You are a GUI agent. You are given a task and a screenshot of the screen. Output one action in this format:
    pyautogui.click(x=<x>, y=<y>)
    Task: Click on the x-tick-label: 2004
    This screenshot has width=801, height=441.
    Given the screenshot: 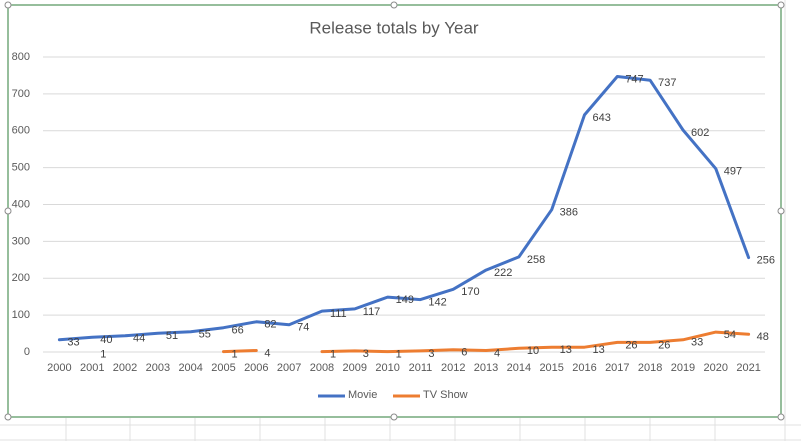 What is the action you would take?
    pyautogui.click(x=190, y=368)
    